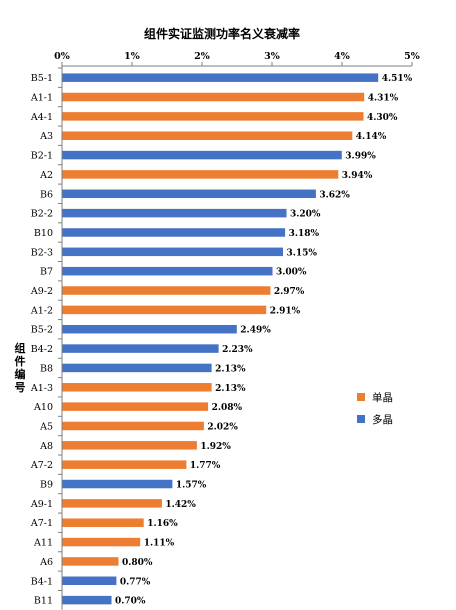 This screenshot has height=610, width=456. What do you see at coordinates (305, 215) in the screenshot?
I see `value-label: 3.20%` at bounding box center [305, 215].